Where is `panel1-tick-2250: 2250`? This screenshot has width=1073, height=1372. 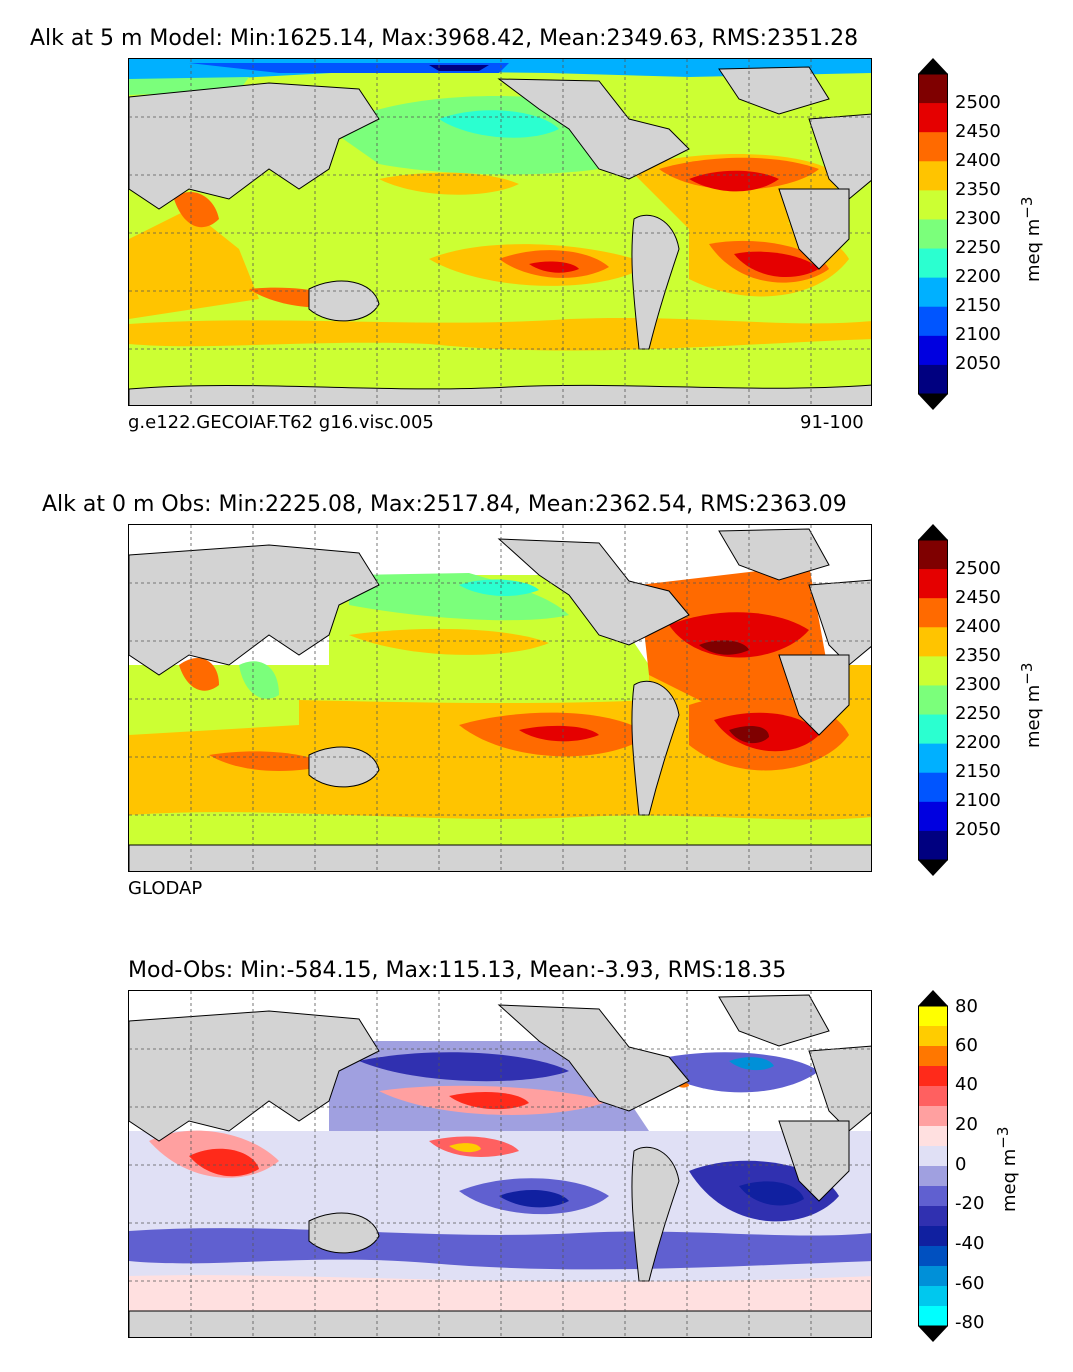
panel1-tick-2250: 2250 is located at coordinates (978, 247).